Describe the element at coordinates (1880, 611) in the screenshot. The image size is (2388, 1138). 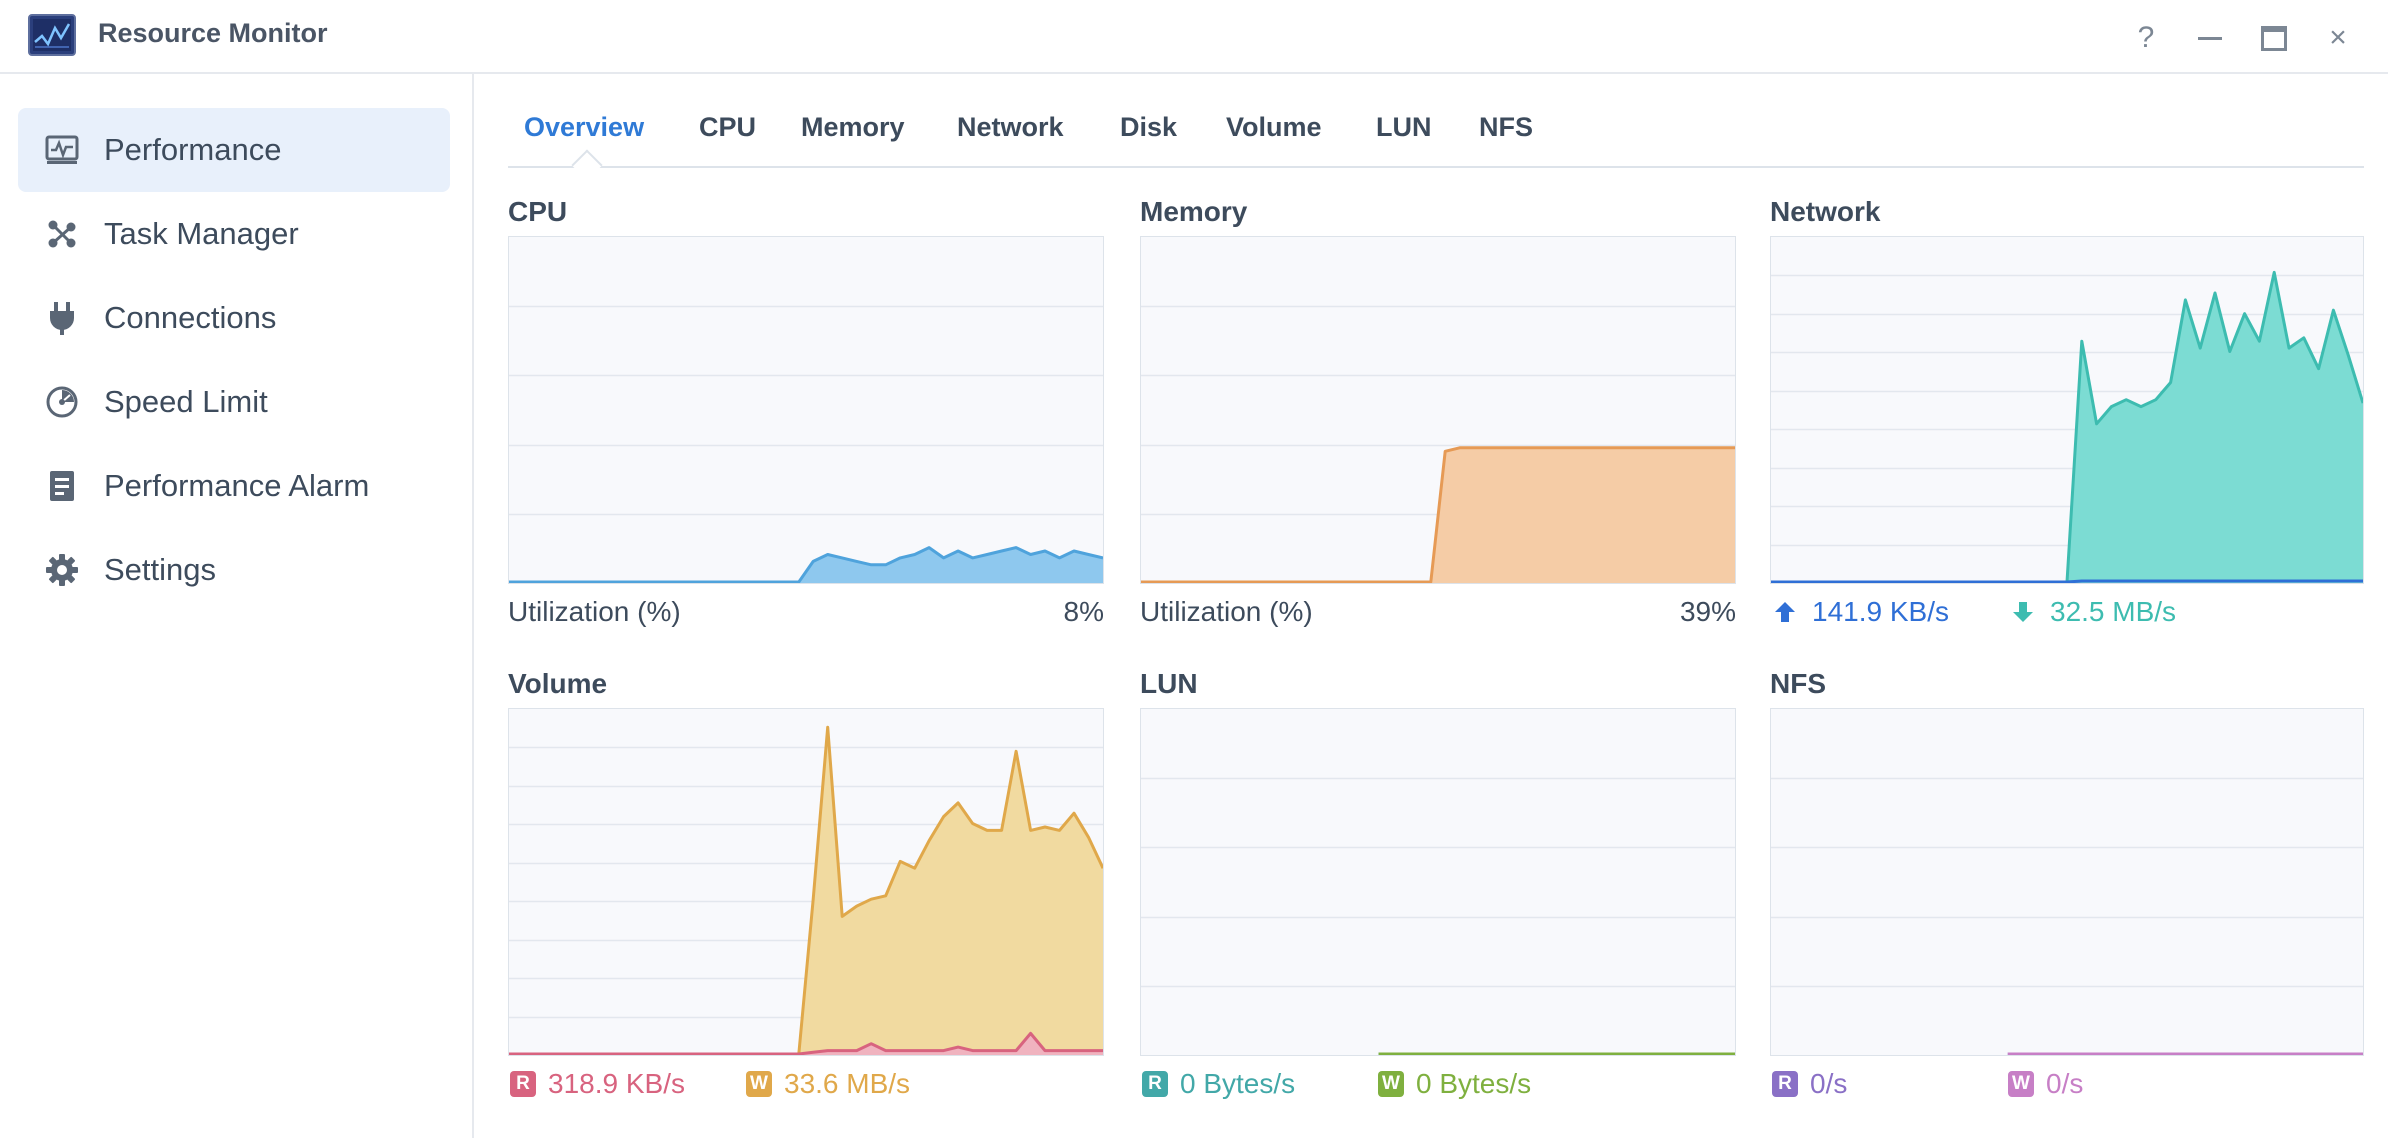
I see `network-upload-value: 141.9 KB/s` at that location.